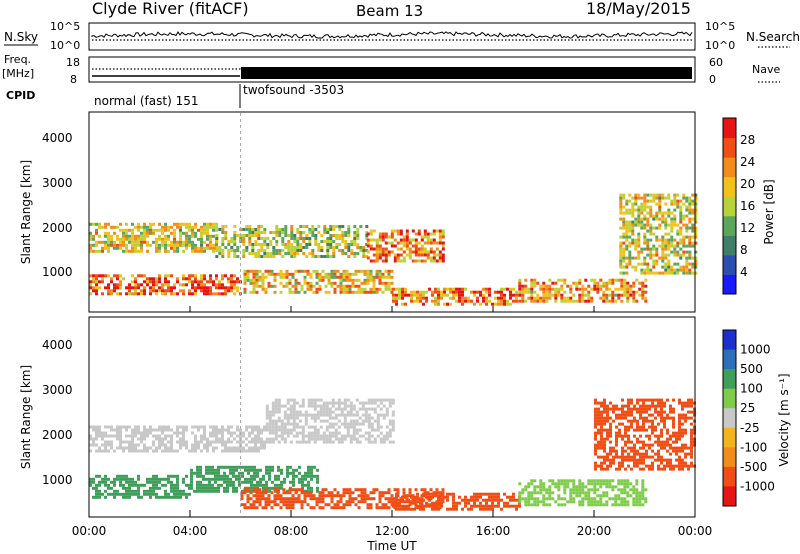 This screenshot has height=554, width=800. I want to click on power-ytick-2000: 2000, so click(57, 228).